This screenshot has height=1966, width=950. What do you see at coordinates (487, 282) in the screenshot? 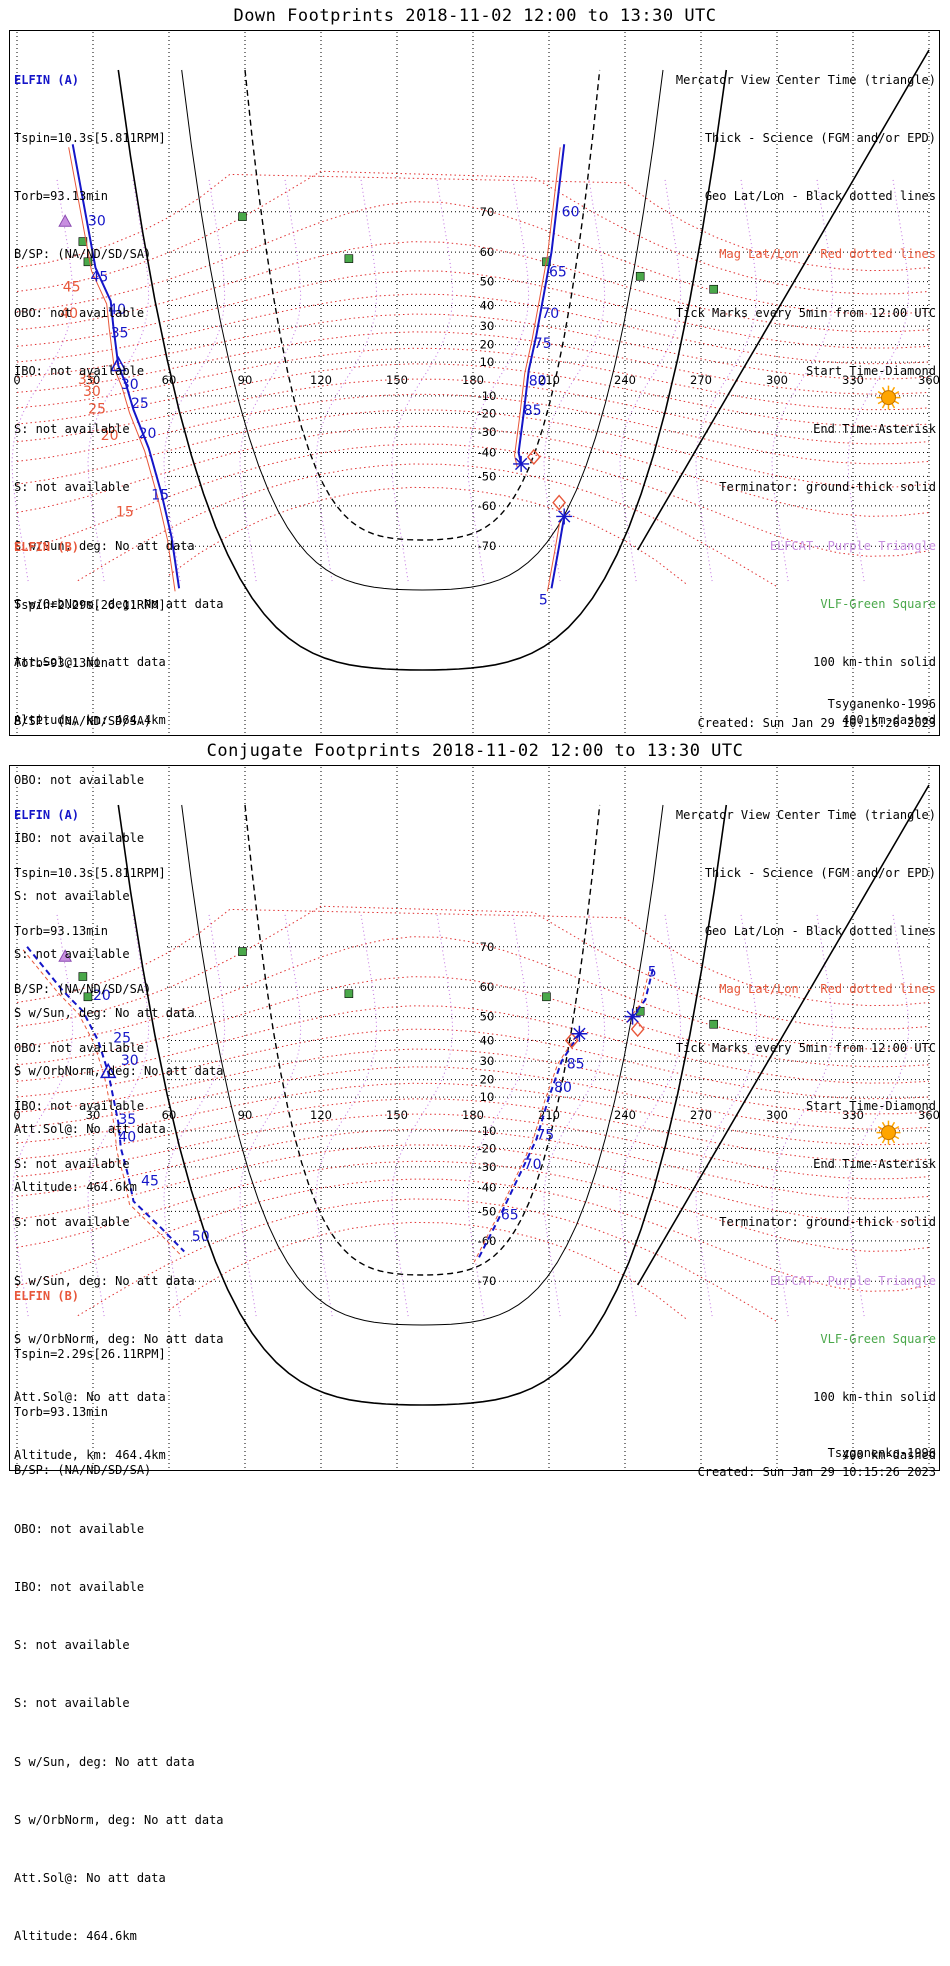
I see `lat-tick-label: 50` at bounding box center [487, 282].